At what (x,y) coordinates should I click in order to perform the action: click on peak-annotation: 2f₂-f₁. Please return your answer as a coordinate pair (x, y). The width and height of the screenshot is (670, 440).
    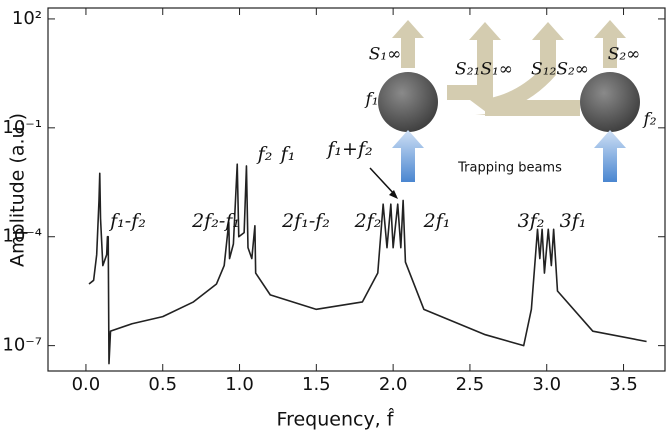
    Looking at the image, I should click on (215, 221).